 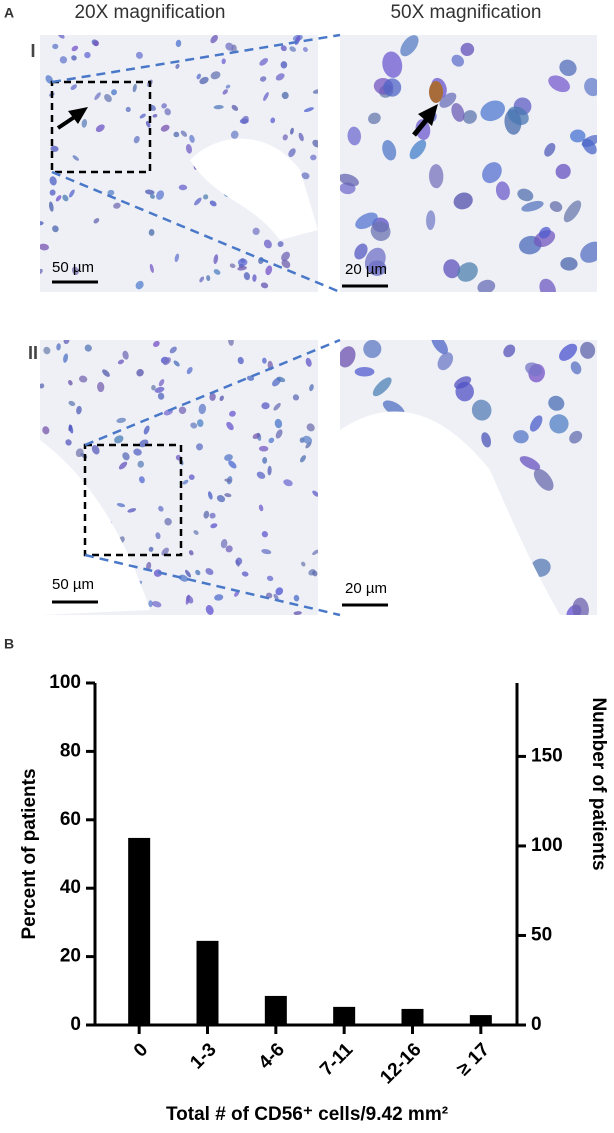 I want to click on arrow-head, so click(x=428, y=115).